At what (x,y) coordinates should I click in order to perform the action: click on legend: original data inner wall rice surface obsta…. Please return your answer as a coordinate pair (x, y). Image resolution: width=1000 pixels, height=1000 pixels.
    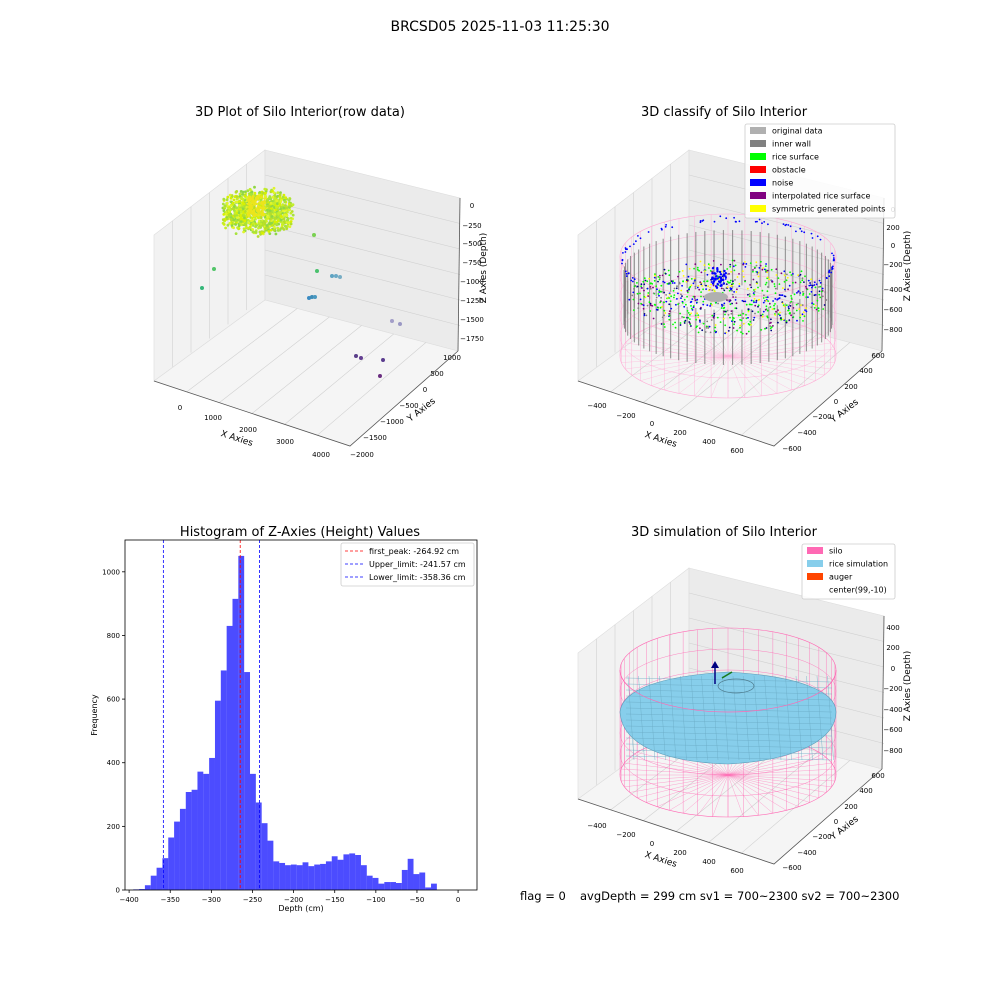
    Looking at the image, I should click on (820, 171).